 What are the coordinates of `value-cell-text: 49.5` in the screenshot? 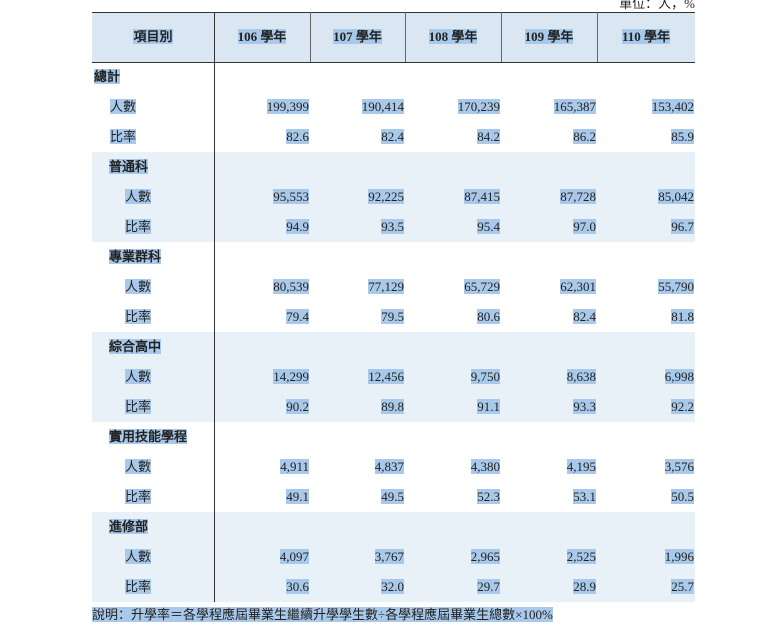 It's located at (392, 496).